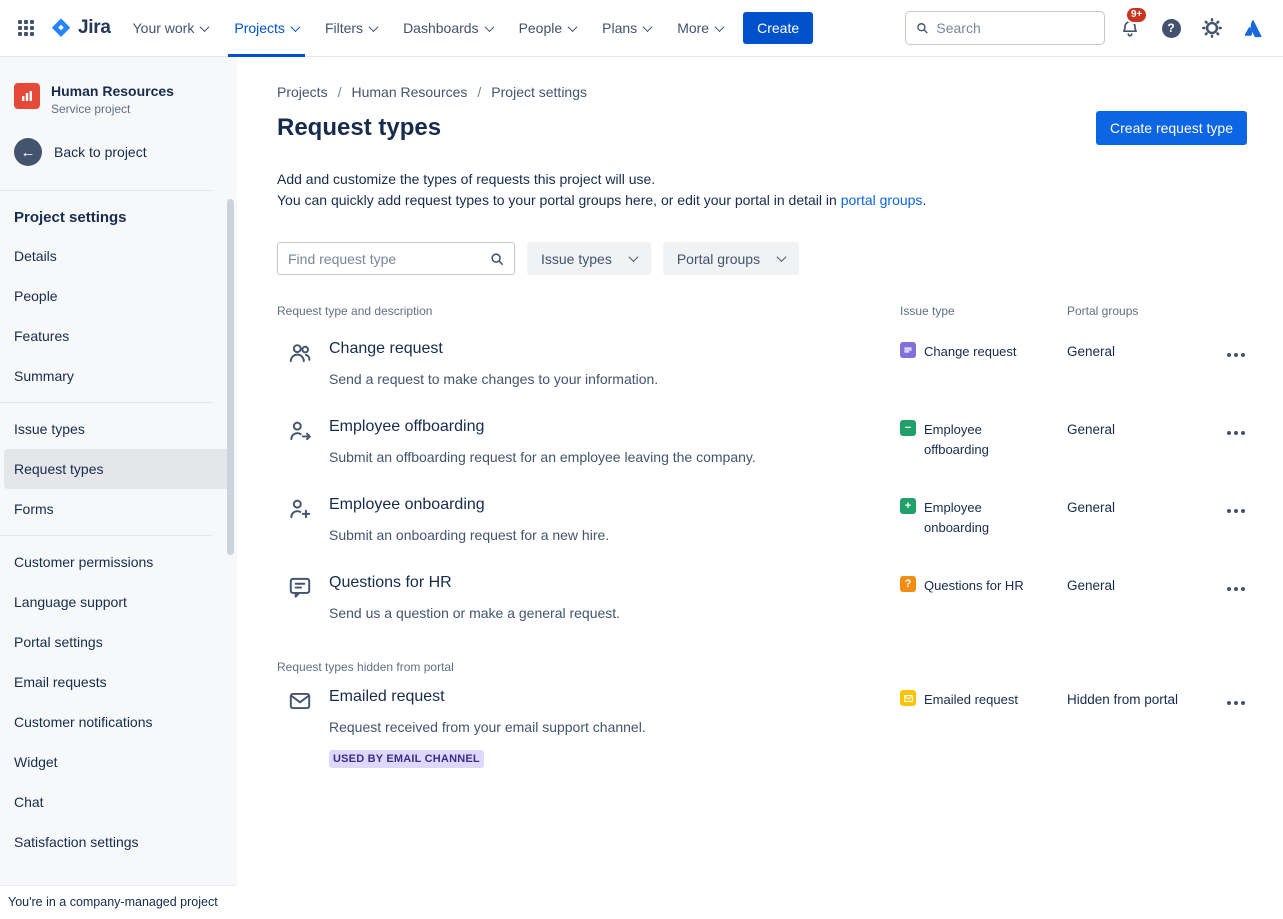 The image size is (1283, 919). Describe the element at coordinates (302, 92) in the screenshot. I see `breadcrumb-projects: Projects` at that location.